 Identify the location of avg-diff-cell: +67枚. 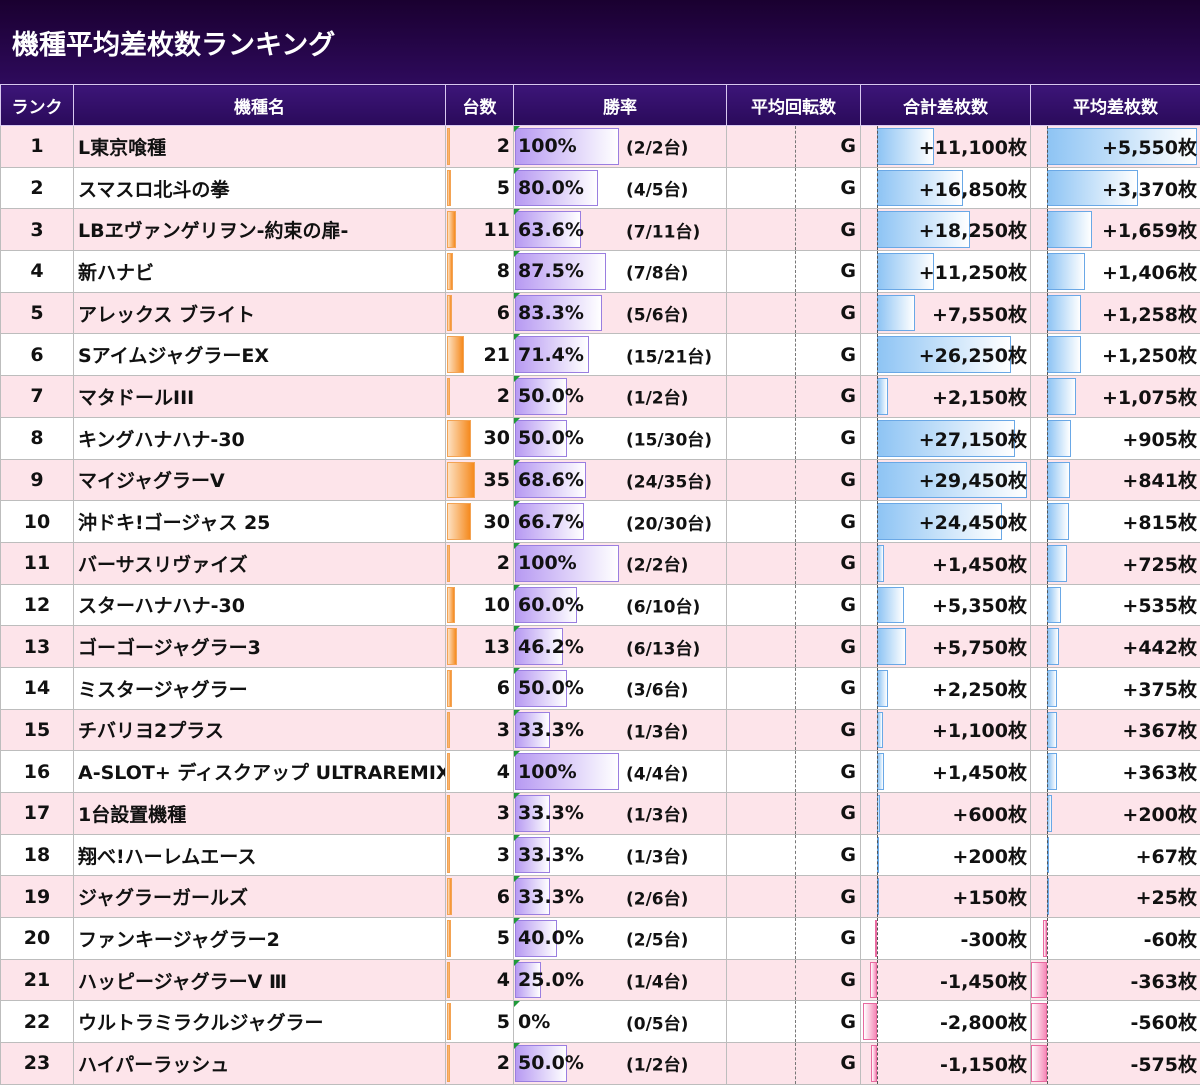
(1115, 855).